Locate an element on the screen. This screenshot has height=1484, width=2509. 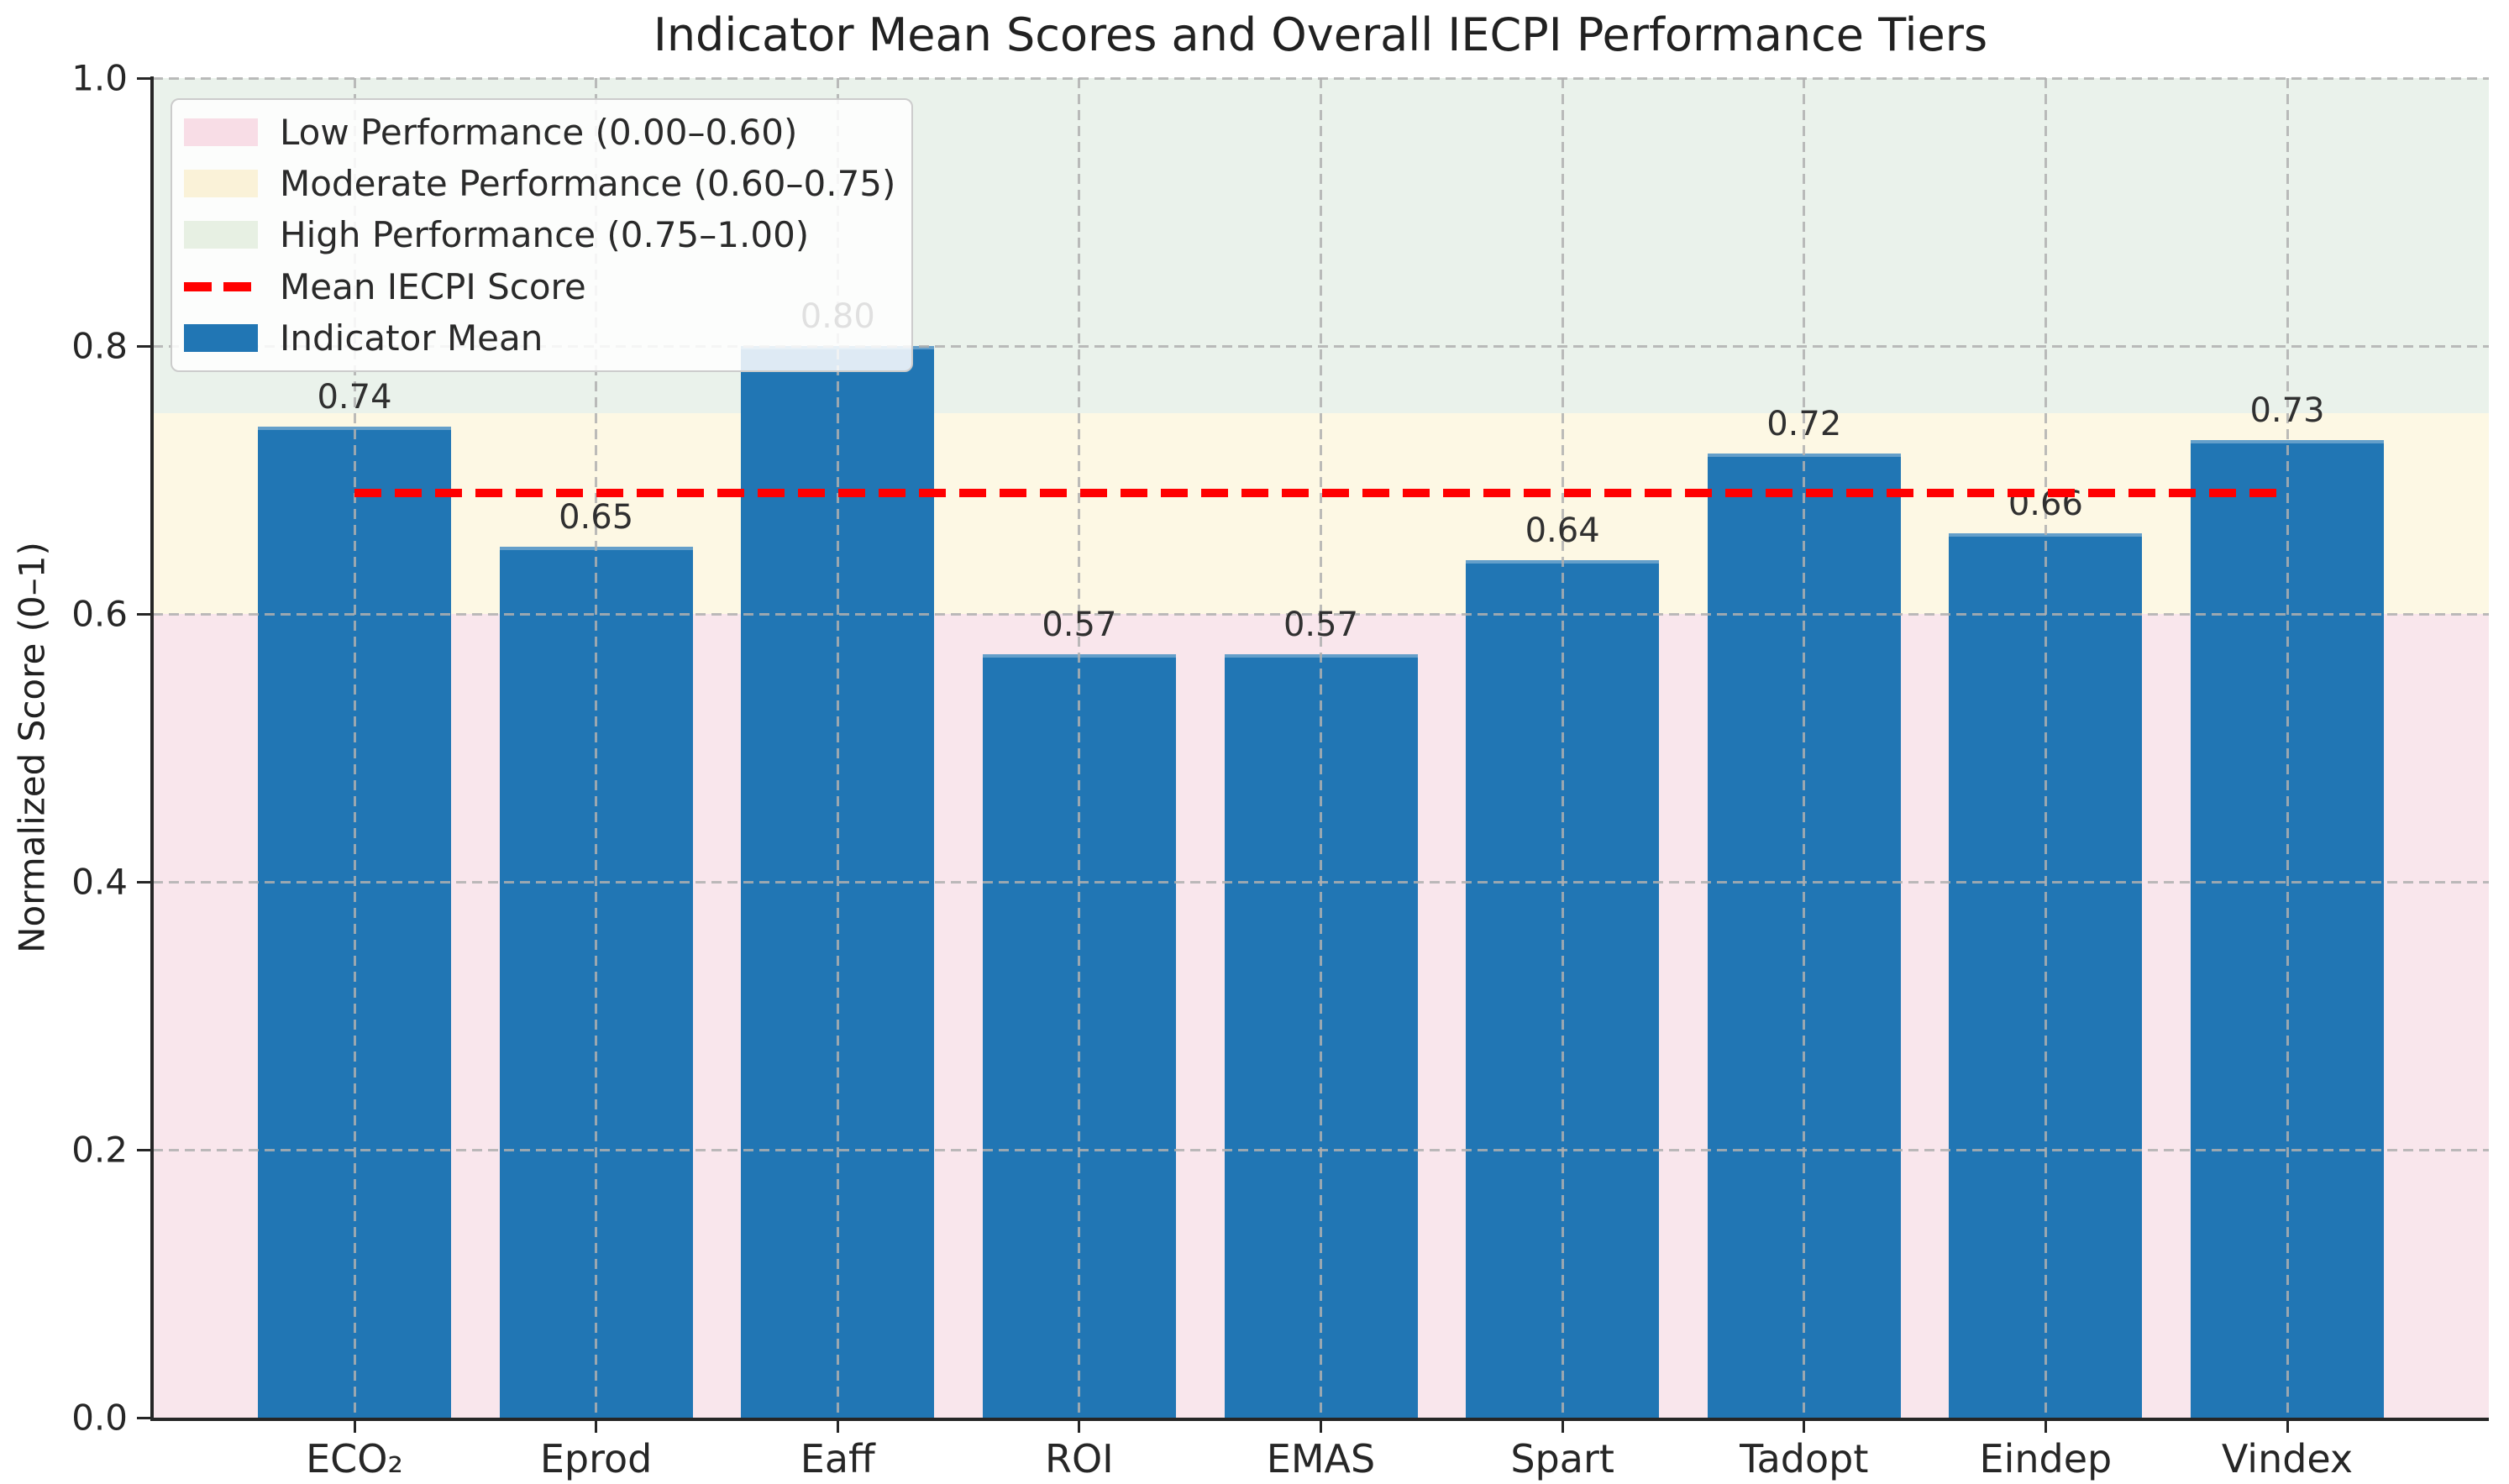
y-tick-label: 0.8 is located at coordinates (100, 346).